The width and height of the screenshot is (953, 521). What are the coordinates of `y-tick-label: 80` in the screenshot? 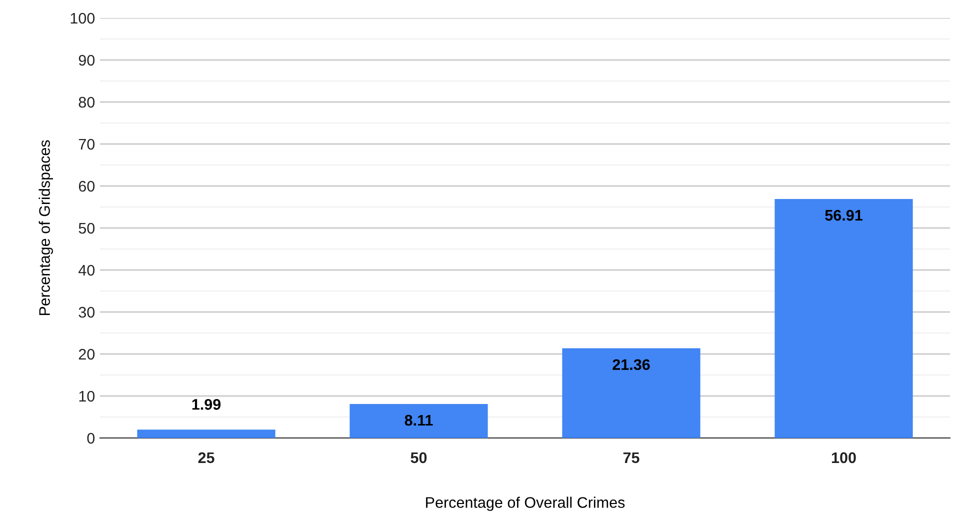 It's located at (86, 102).